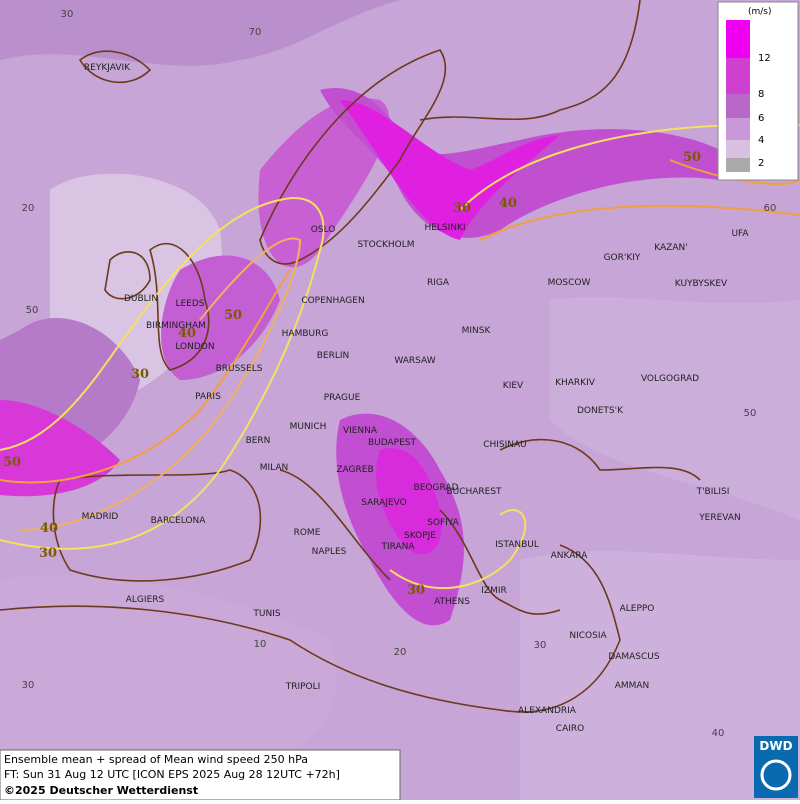  Describe the element at coordinates (575, 383) in the screenshot. I see `city-label: KHARKIV` at that location.